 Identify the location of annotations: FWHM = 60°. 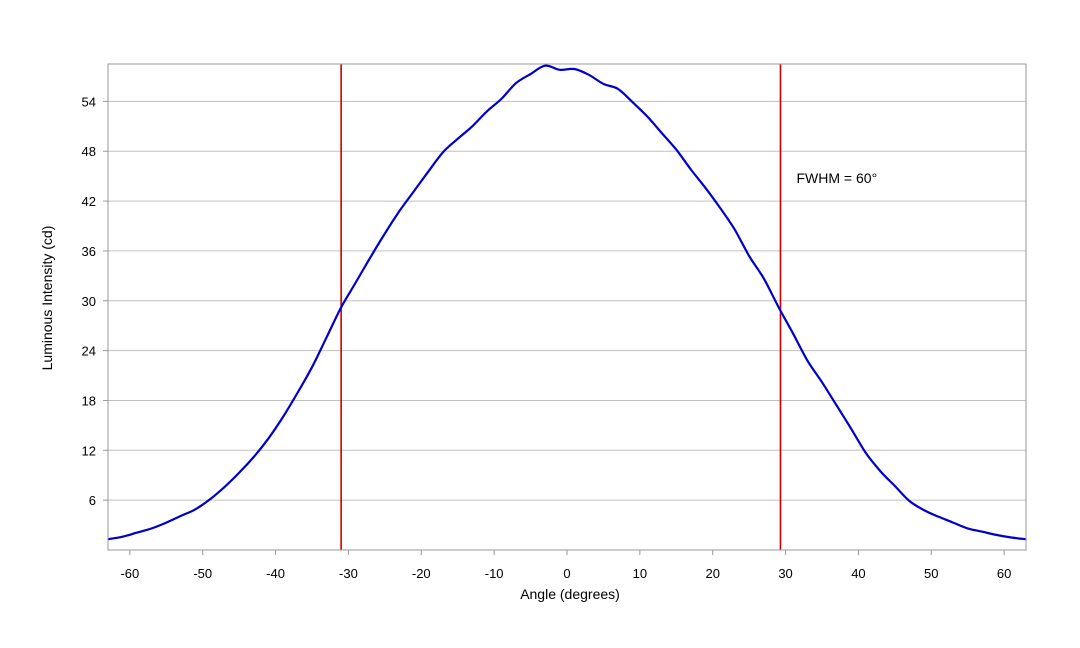
(837, 178).